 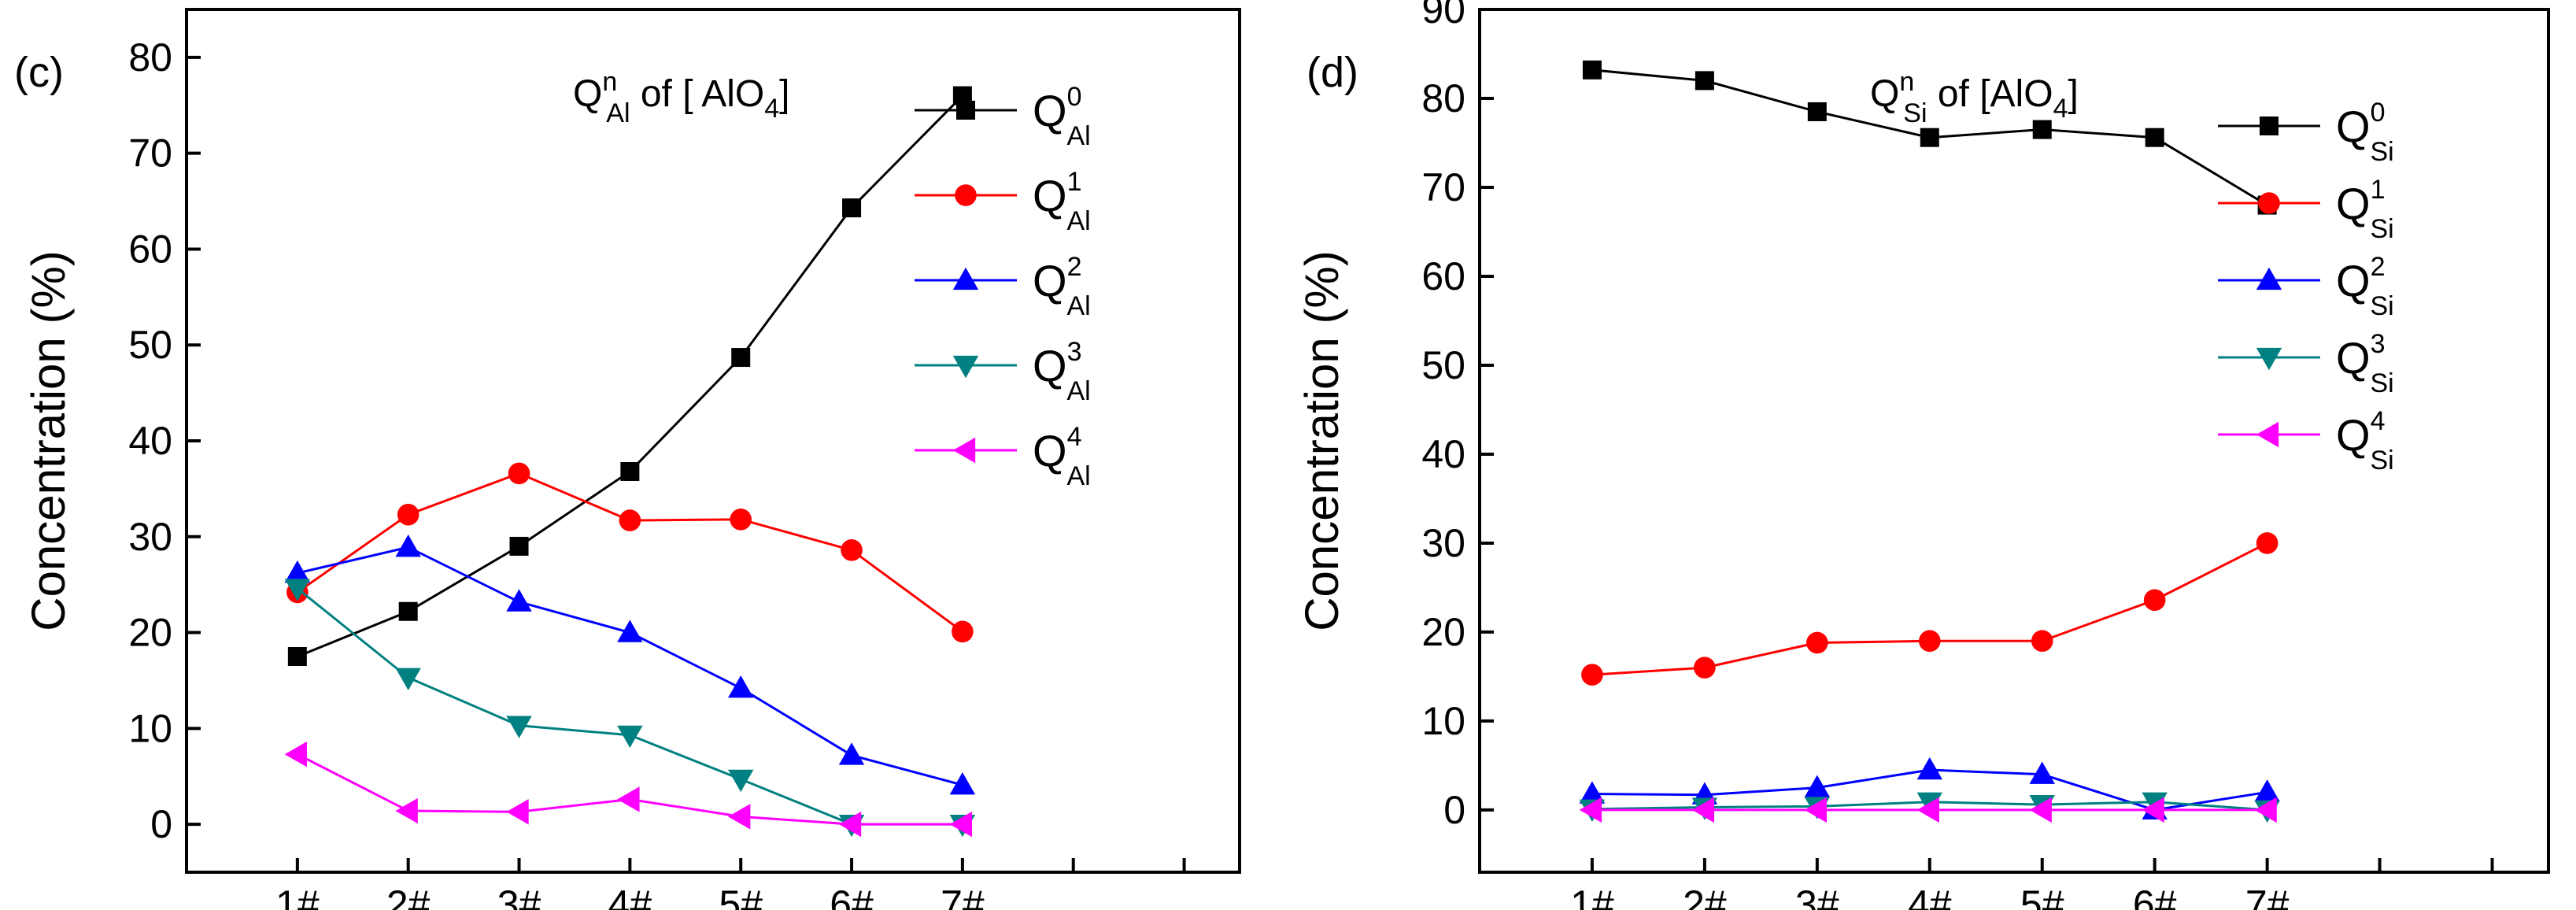 What do you see at coordinates (519, 896) in the screenshot?
I see `x-tick-label: 3#` at bounding box center [519, 896].